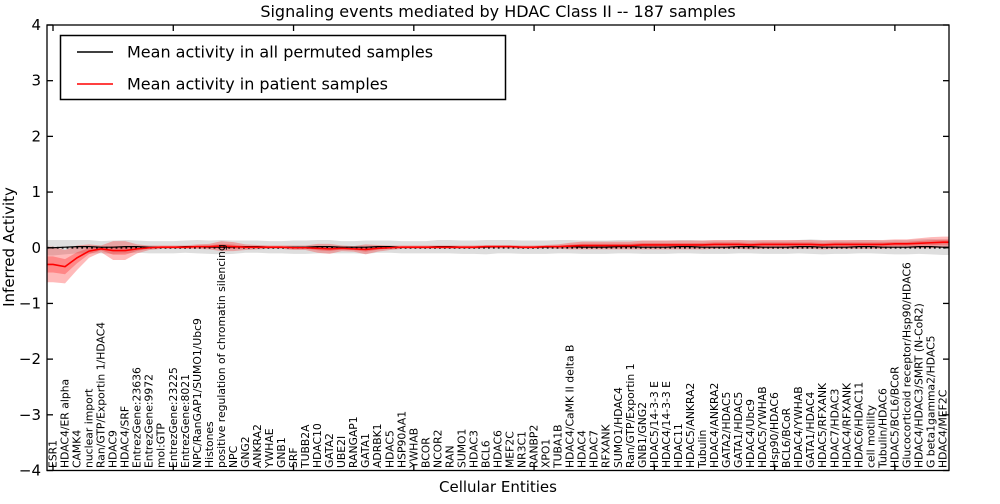 The height and width of the screenshot is (504, 1000). I want to click on x-category-label: TUBB2A, so click(305, 446).